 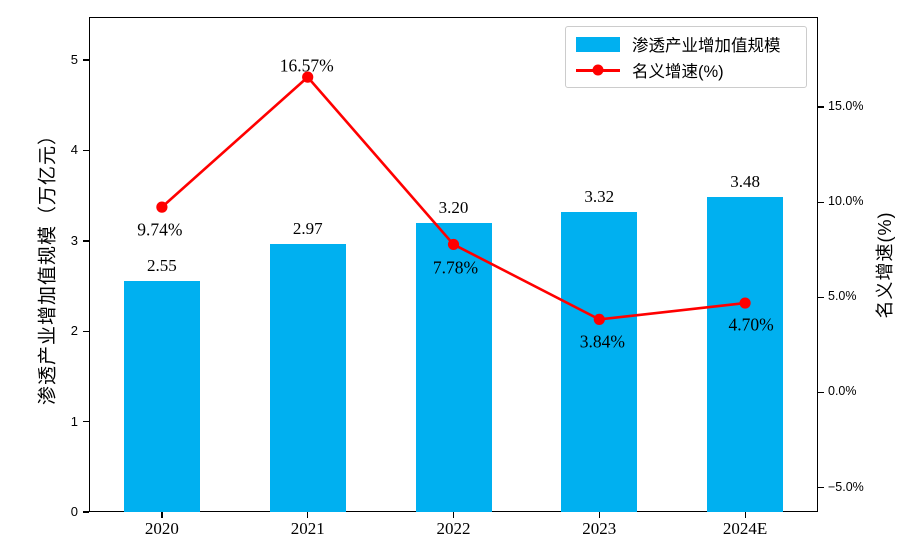 I want to click on legend: 渗透产业增加值规模 名义增速(%), so click(x=686, y=57).